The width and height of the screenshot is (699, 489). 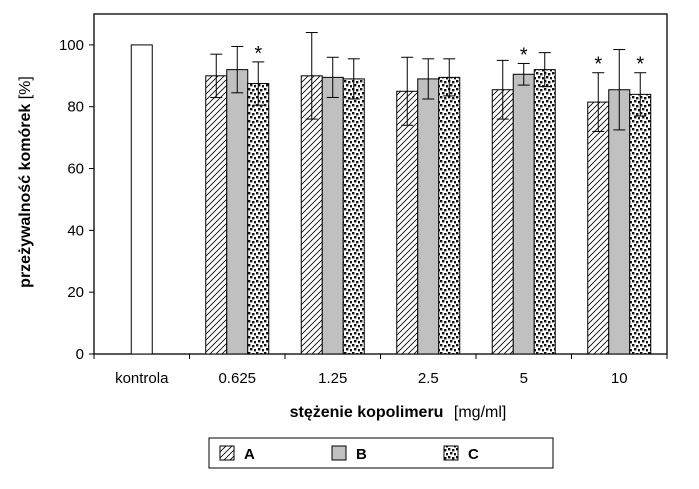 I want to click on y-tick-label: 0, so click(x=80, y=354).